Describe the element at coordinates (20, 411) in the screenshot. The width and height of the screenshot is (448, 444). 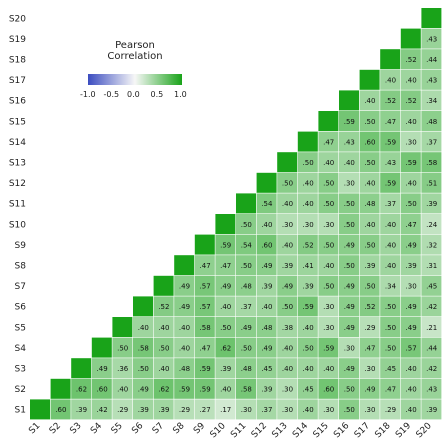
I see `row-label: S1` at that location.